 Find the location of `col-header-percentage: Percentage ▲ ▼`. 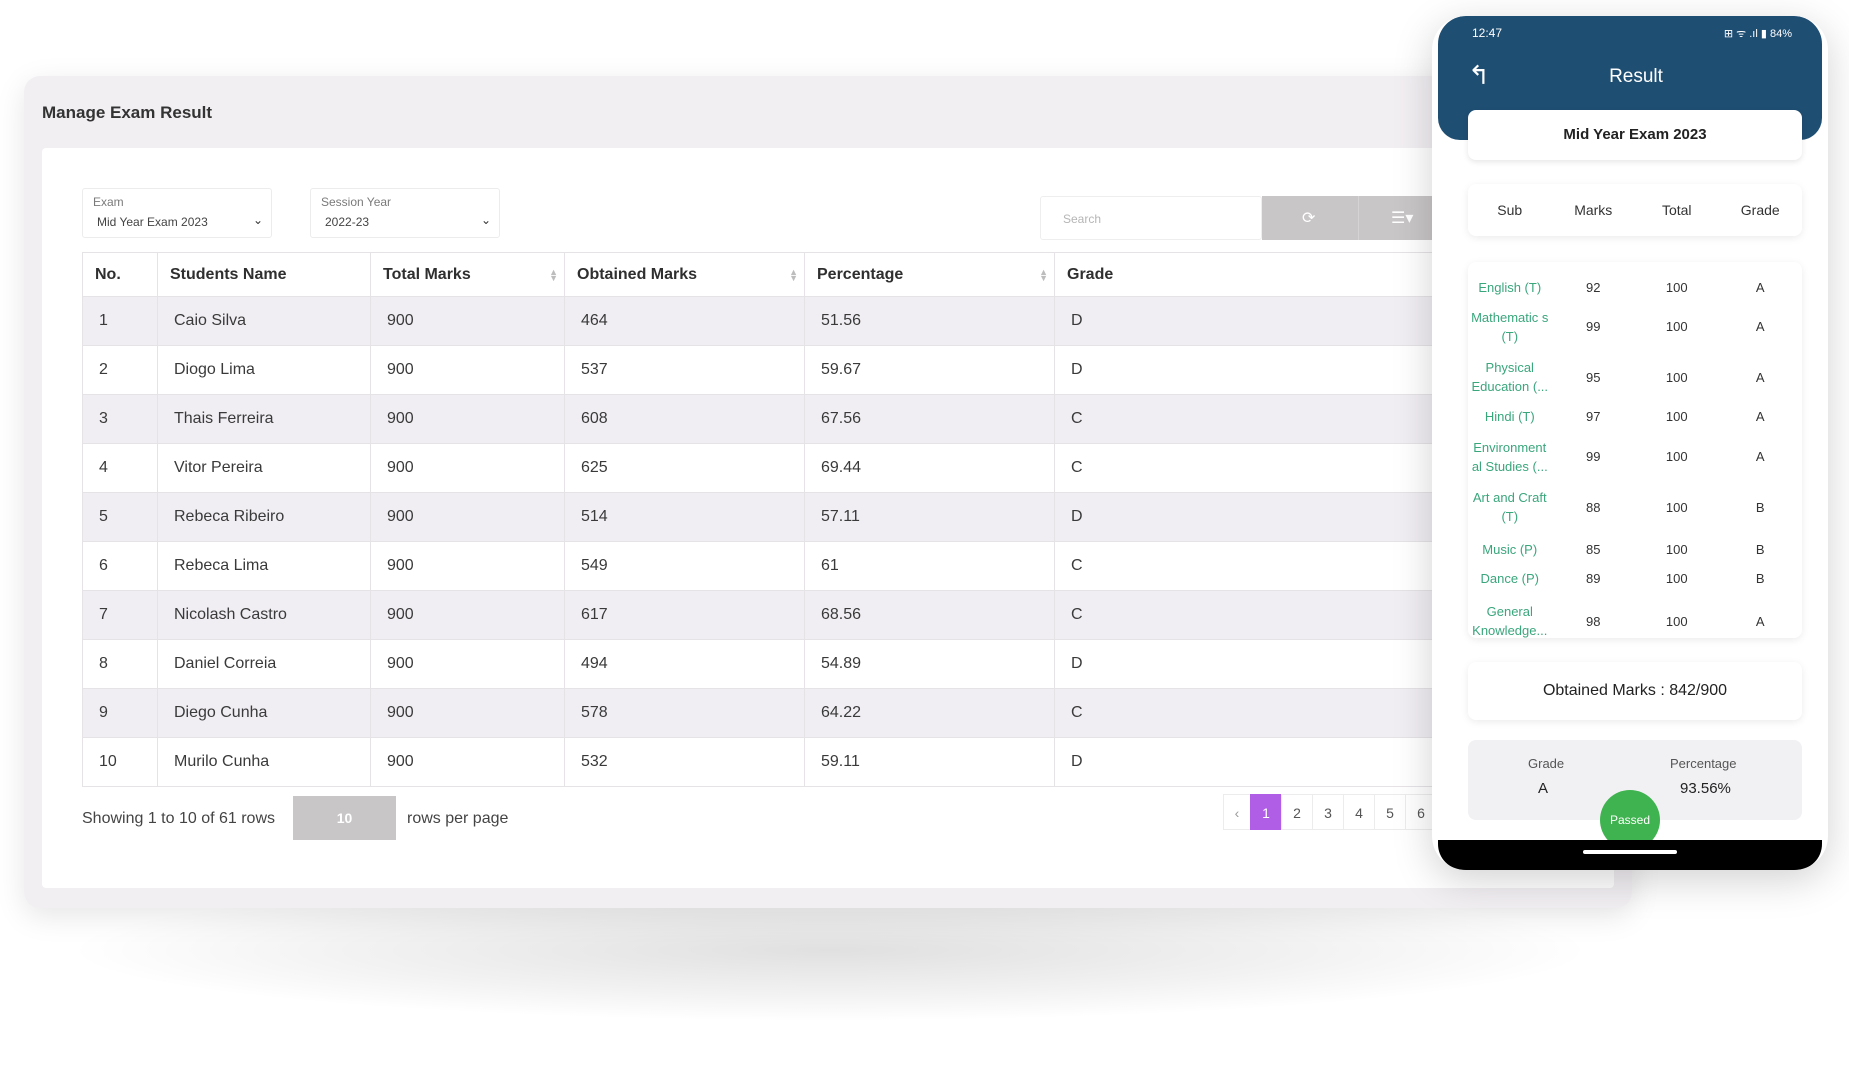

col-header-percentage: Percentage ▲ ▼ is located at coordinates (929, 274).